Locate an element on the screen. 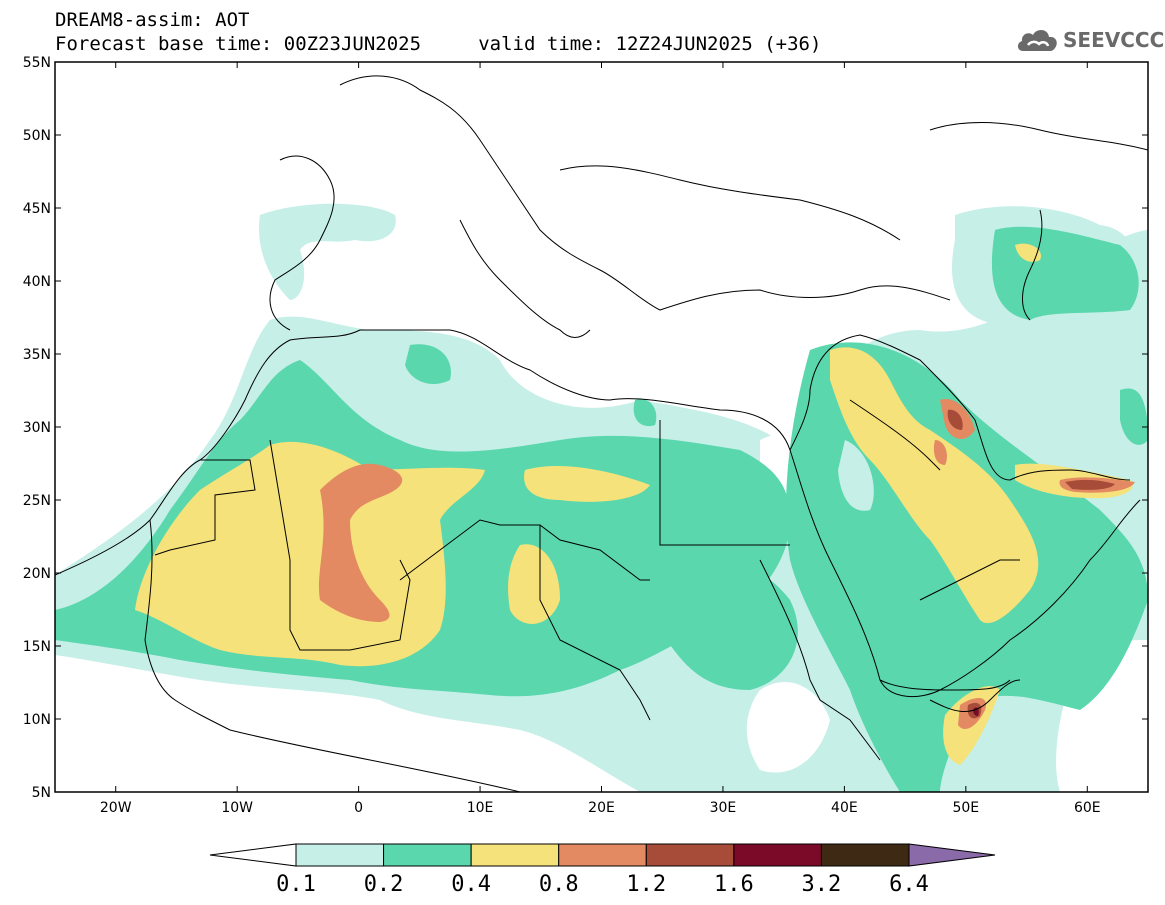 Image resolution: width=1165 pixels, height=905 pixels. colorbar-over-triangle is located at coordinates (952, 855).